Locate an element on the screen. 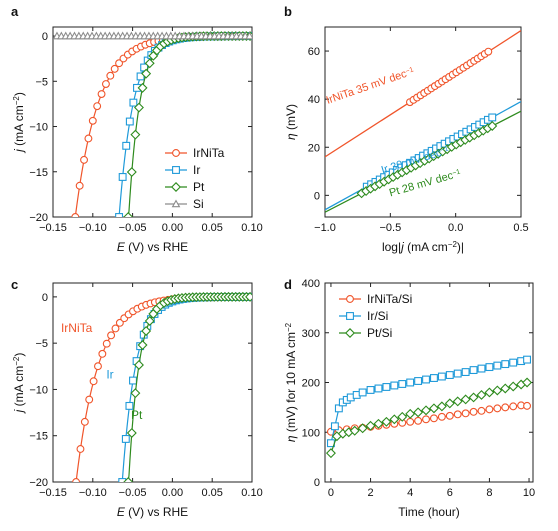  x-tick-label: −0.15 is located at coordinates (53, 228).